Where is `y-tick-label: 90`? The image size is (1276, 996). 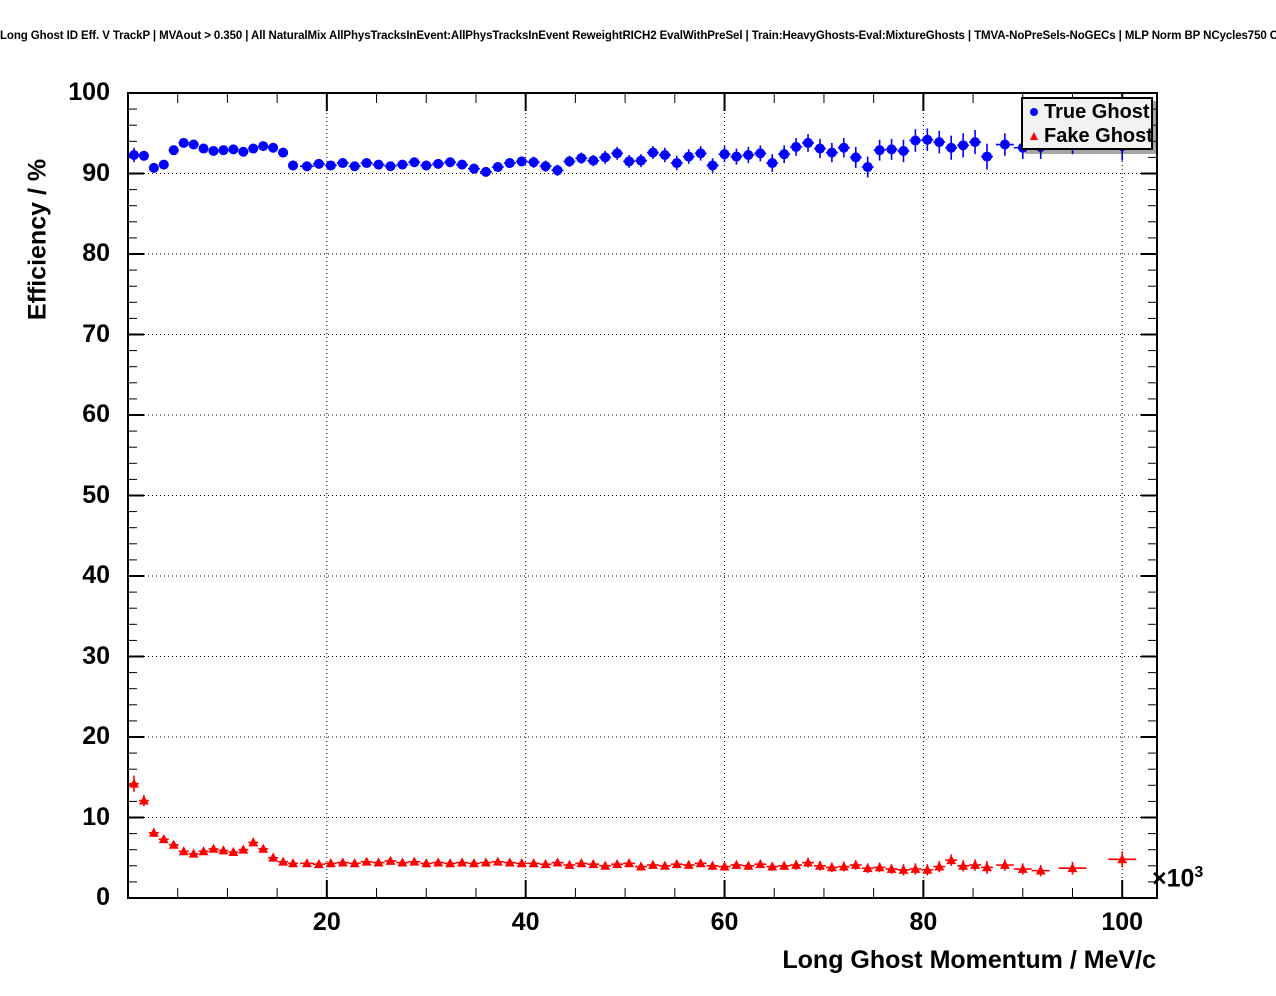
y-tick-label: 90 is located at coordinates (96, 172).